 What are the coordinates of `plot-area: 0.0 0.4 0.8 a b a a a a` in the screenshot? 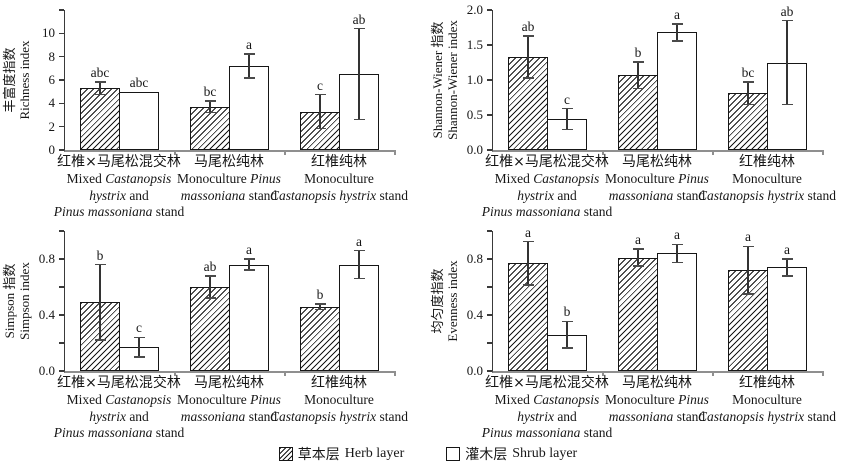 It's located at (645, 301).